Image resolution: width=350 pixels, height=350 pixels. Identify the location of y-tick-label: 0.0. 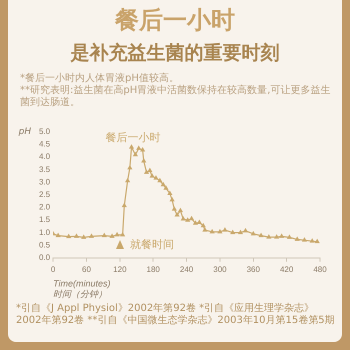
(44, 257).